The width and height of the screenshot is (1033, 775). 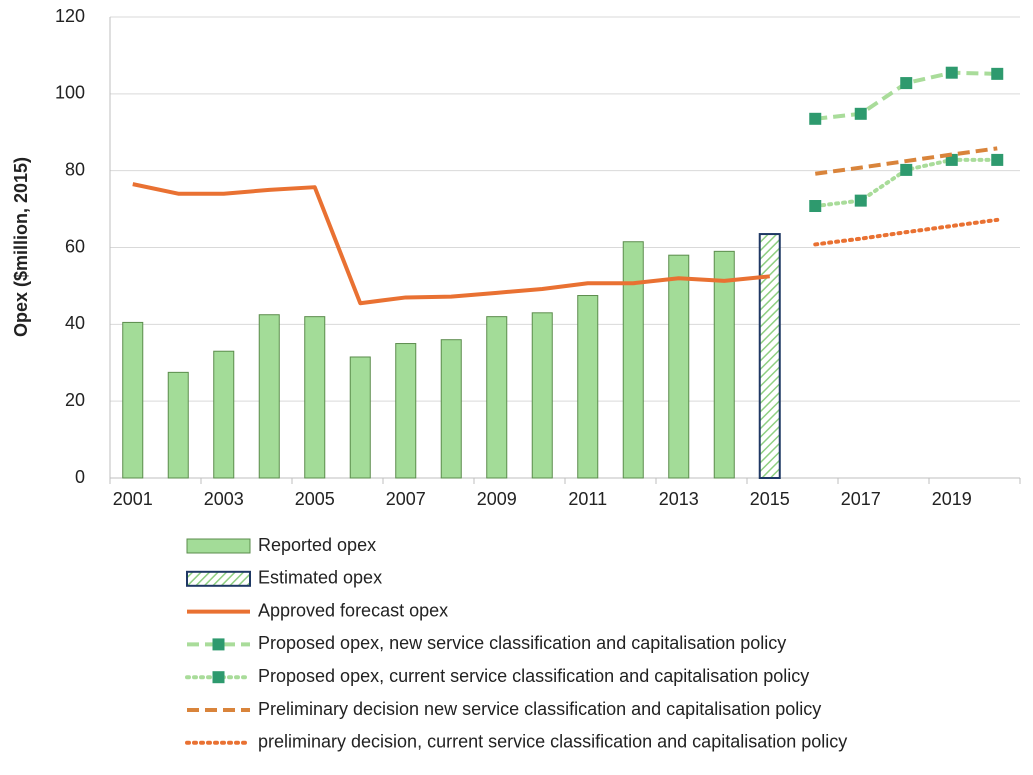 I want to click on y-axis-label: Opex ($million, 2015), so click(x=21, y=247).